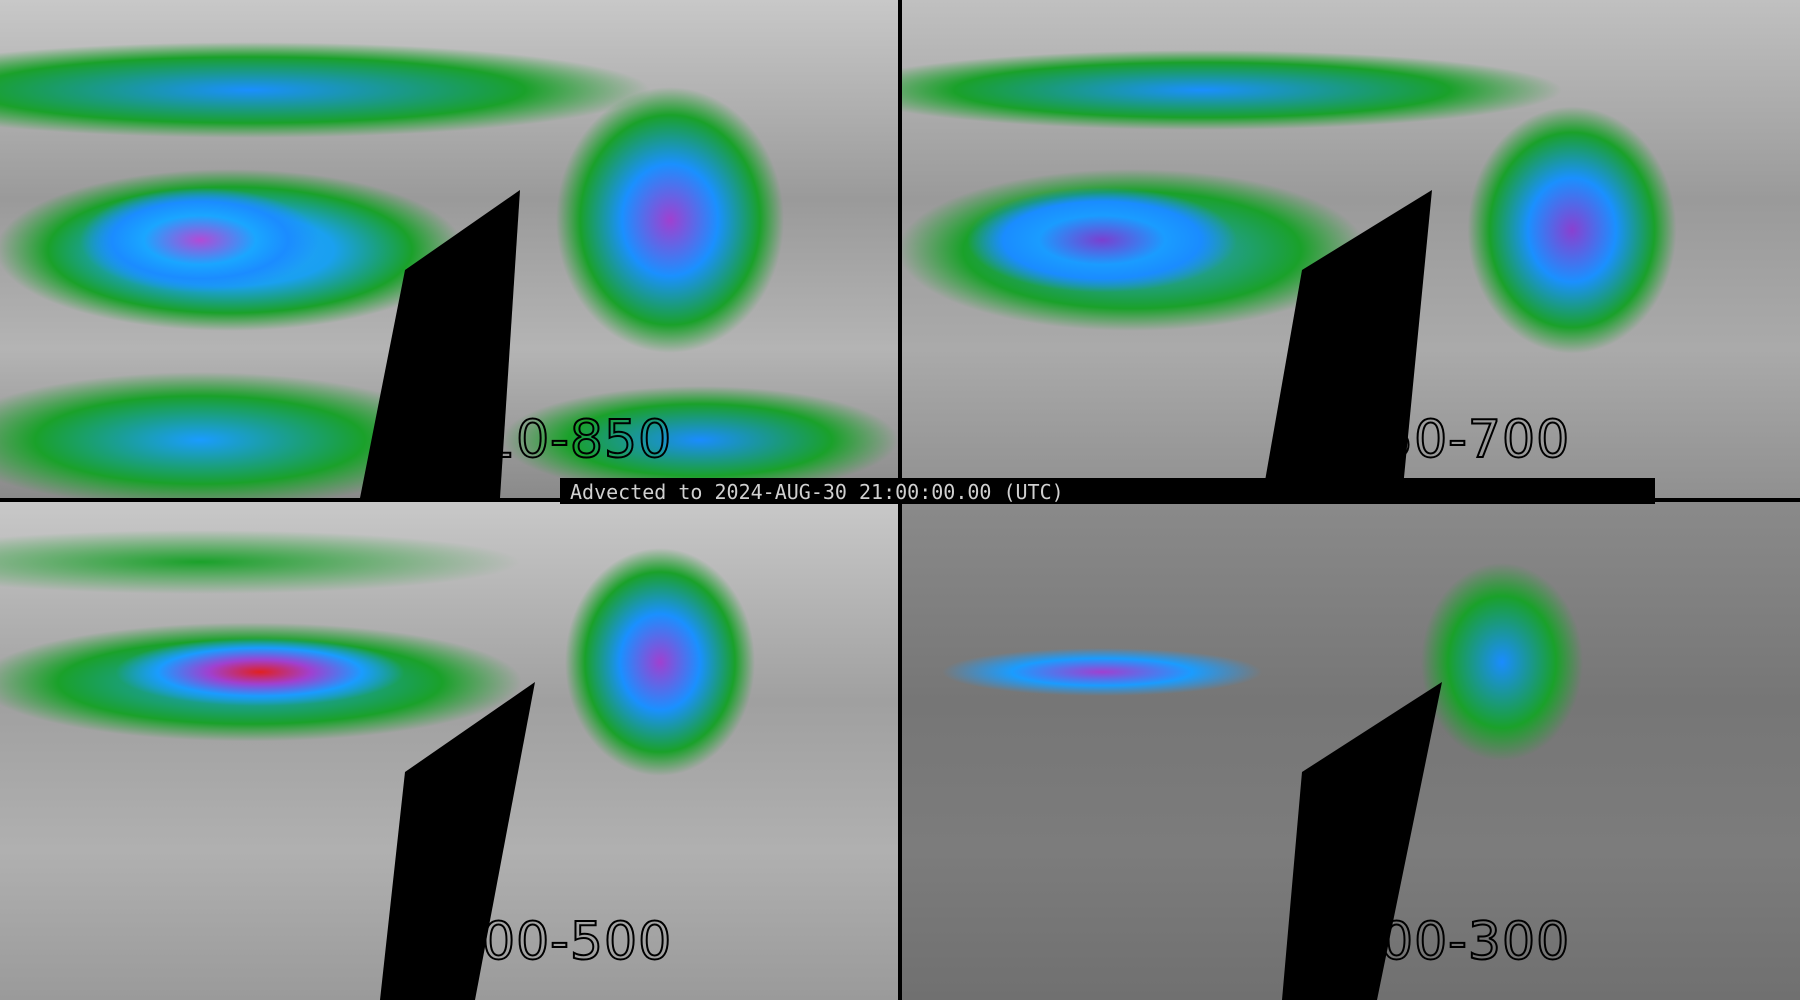 Image resolution: width=1800 pixels, height=1000 pixels. What do you see at coordinates (1475, 942) in the screenshot?
I see `layer-label: 00-300` at bounding box center [1475, 942].